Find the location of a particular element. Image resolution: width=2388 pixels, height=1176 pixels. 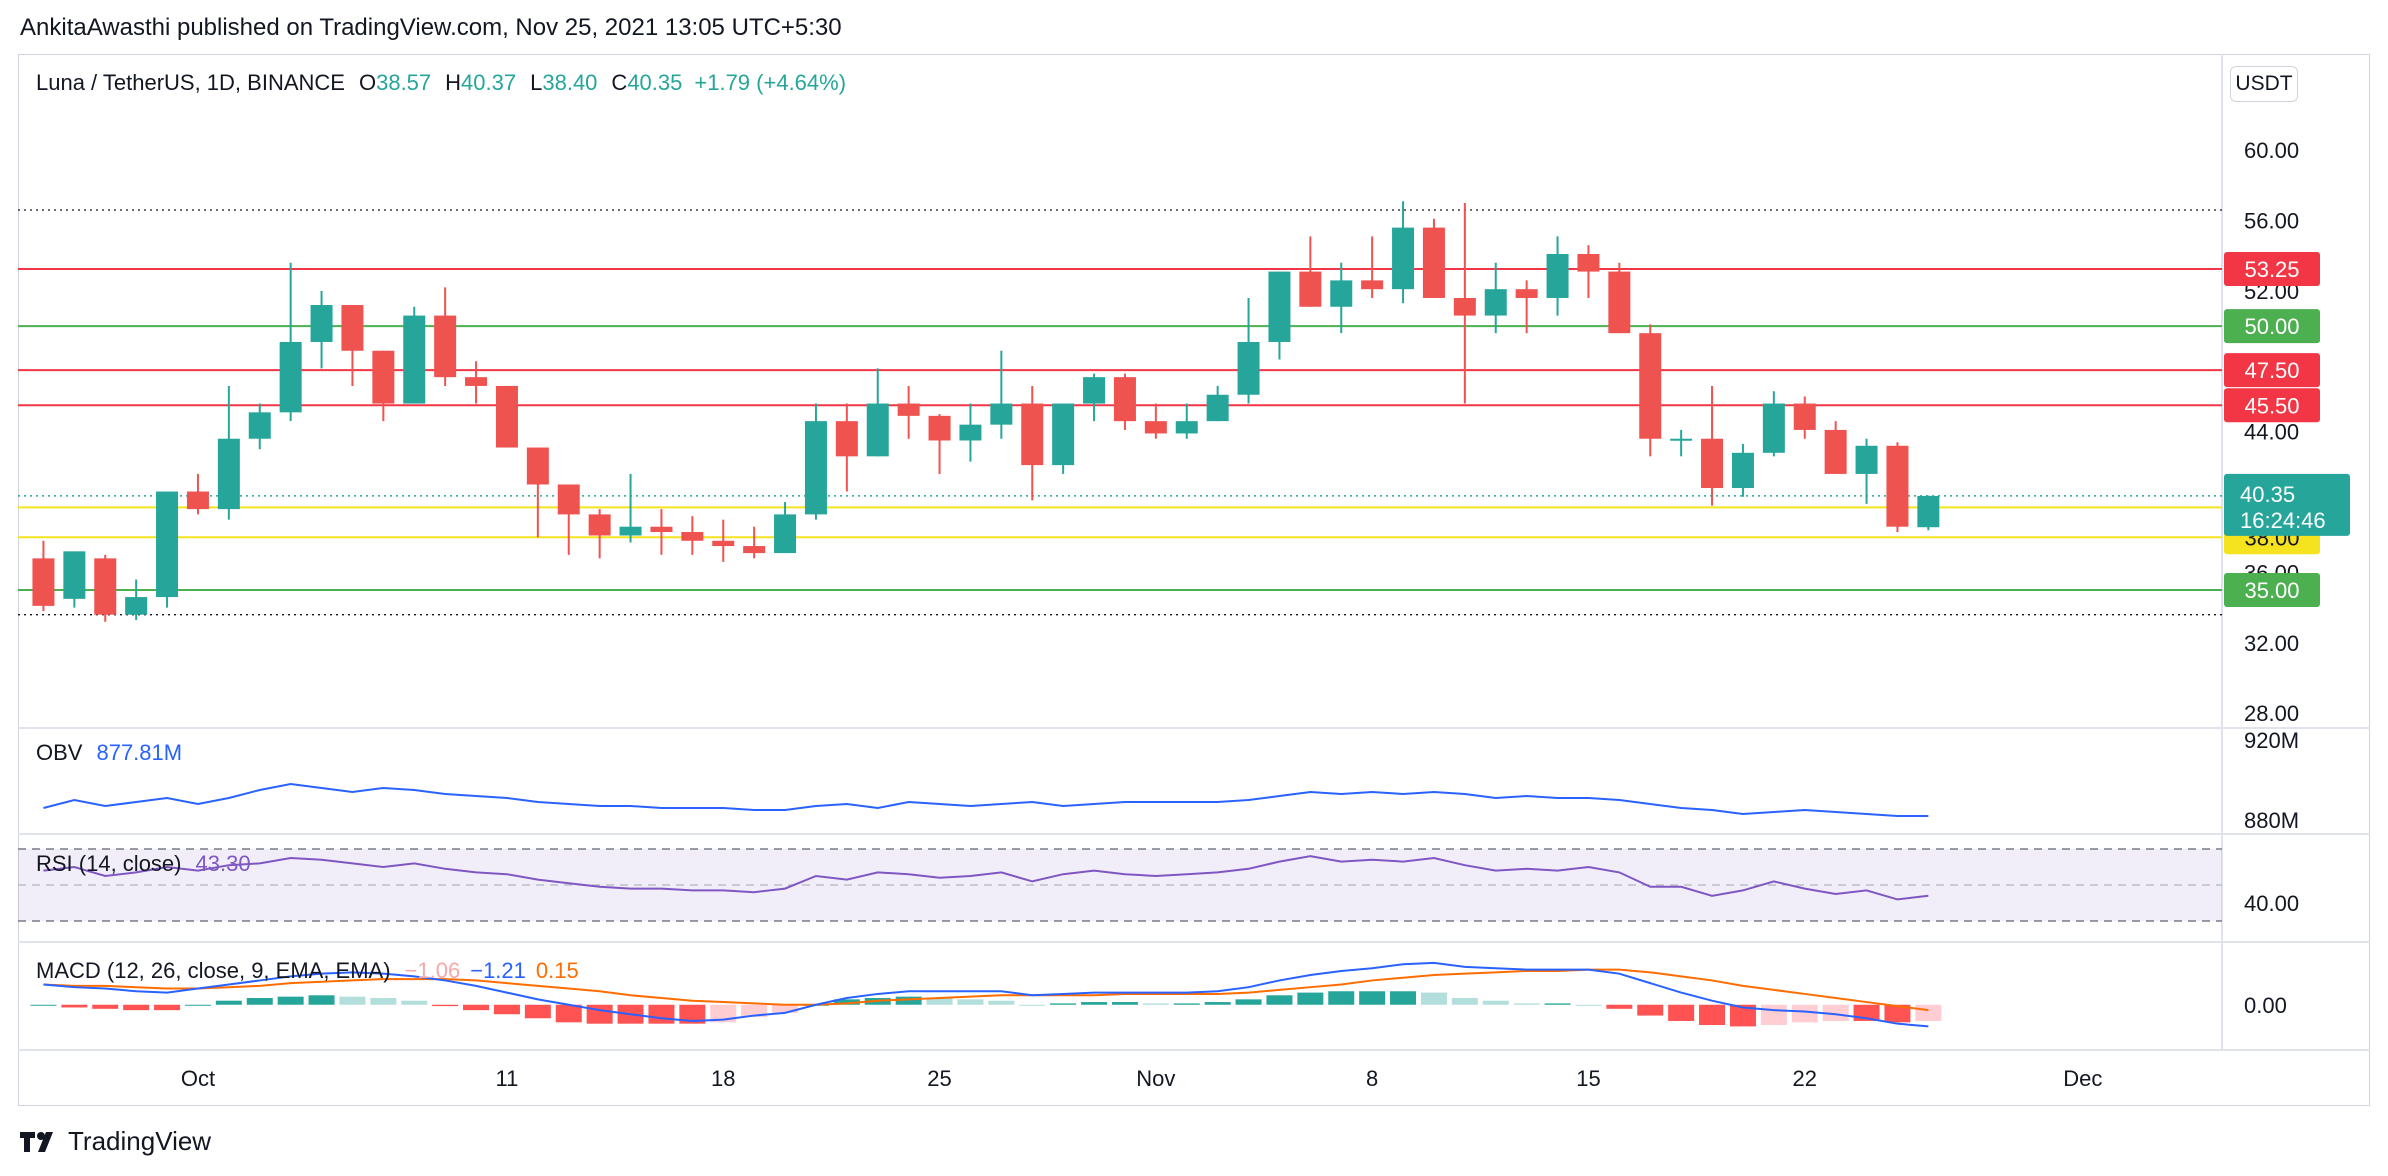

close-value: 40.35 is located at coordinates (655, 82).